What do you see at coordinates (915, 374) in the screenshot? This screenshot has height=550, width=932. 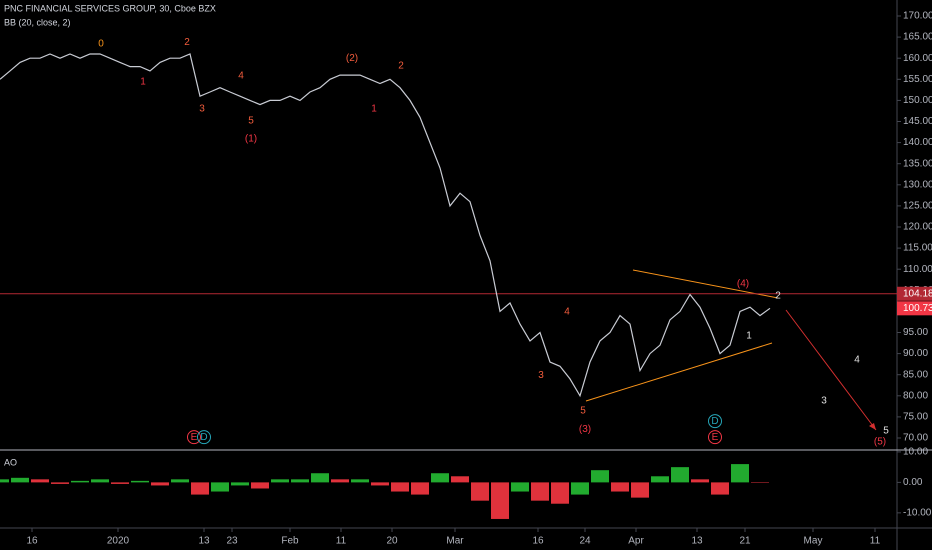 I see `y-tick-label: 85.00` at bounding box center [915, 374].